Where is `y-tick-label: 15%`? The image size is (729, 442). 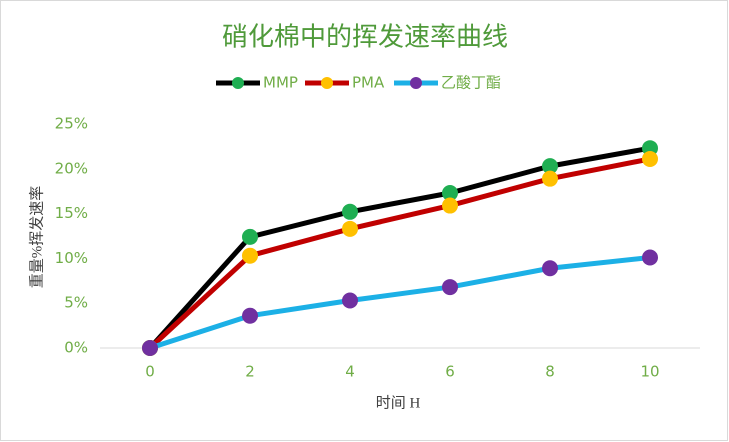 y-tick-label: 15% is located at coordinates (71, 213).